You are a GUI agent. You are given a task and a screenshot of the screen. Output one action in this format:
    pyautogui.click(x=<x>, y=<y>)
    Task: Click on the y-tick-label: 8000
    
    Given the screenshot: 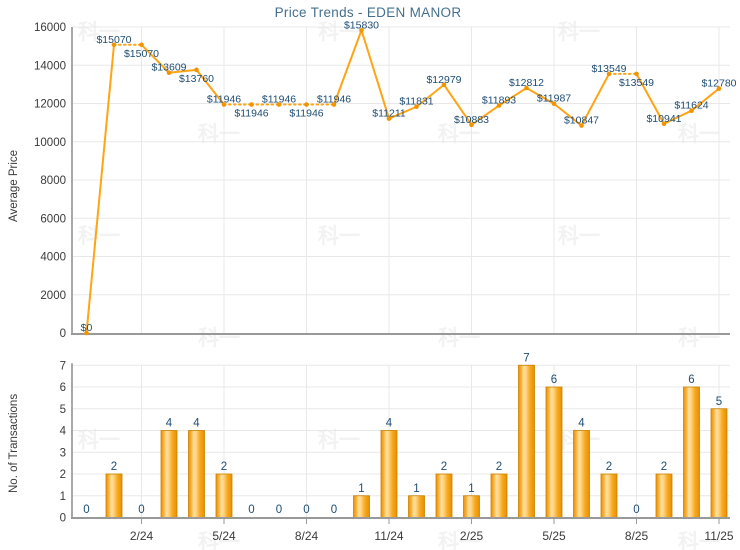 What is the action you would take?
    pyautogui.click(x=53, y=181)
    